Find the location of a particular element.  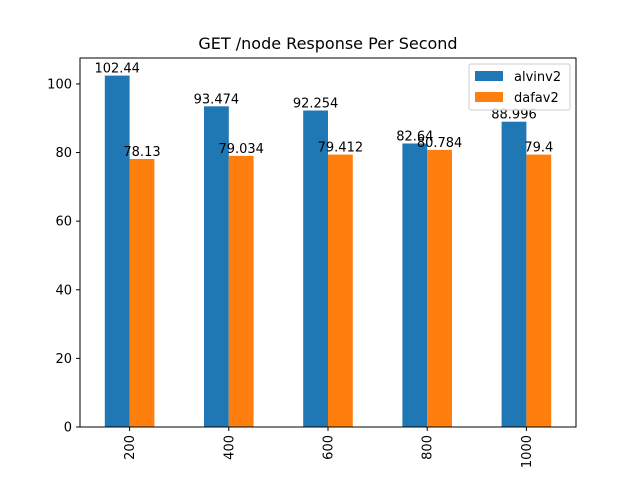

legend-label: alvinv2 is located at coordinates (537, 77).